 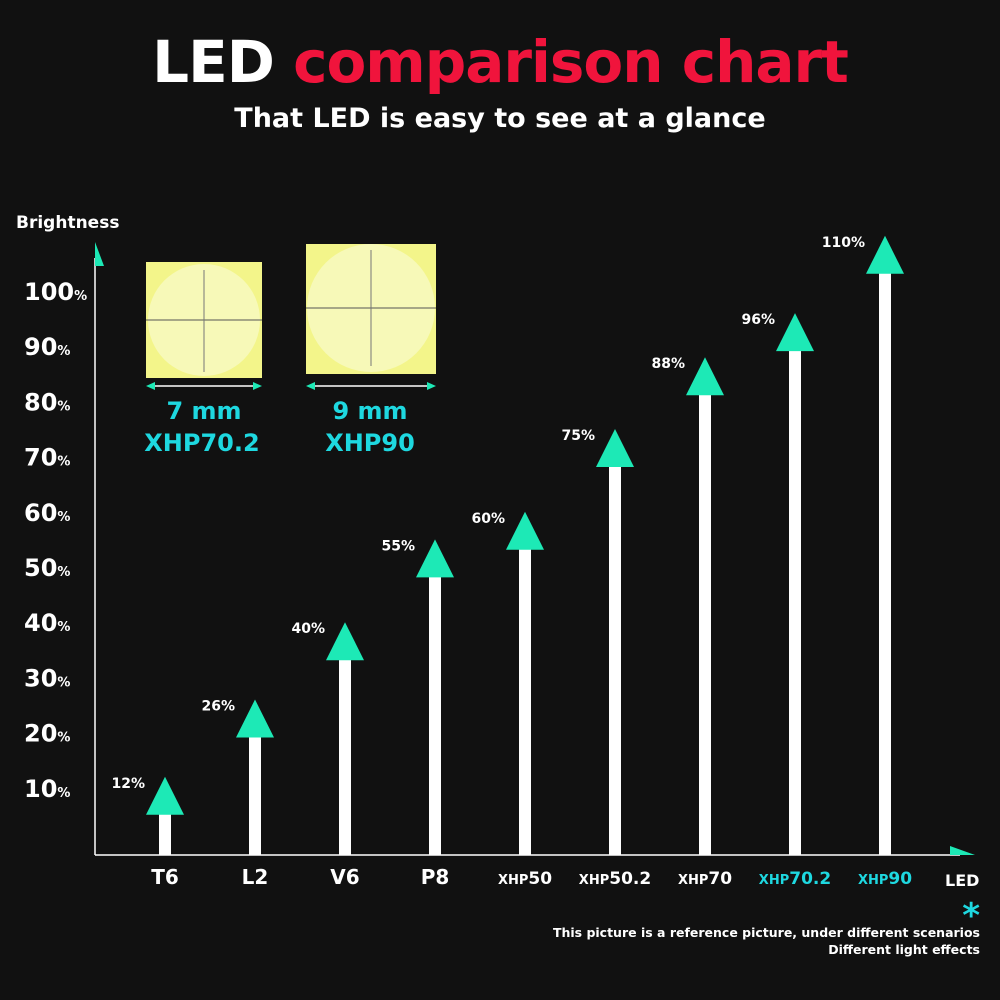 I want to click on data-label: 55%, so click(x=398, y=546).